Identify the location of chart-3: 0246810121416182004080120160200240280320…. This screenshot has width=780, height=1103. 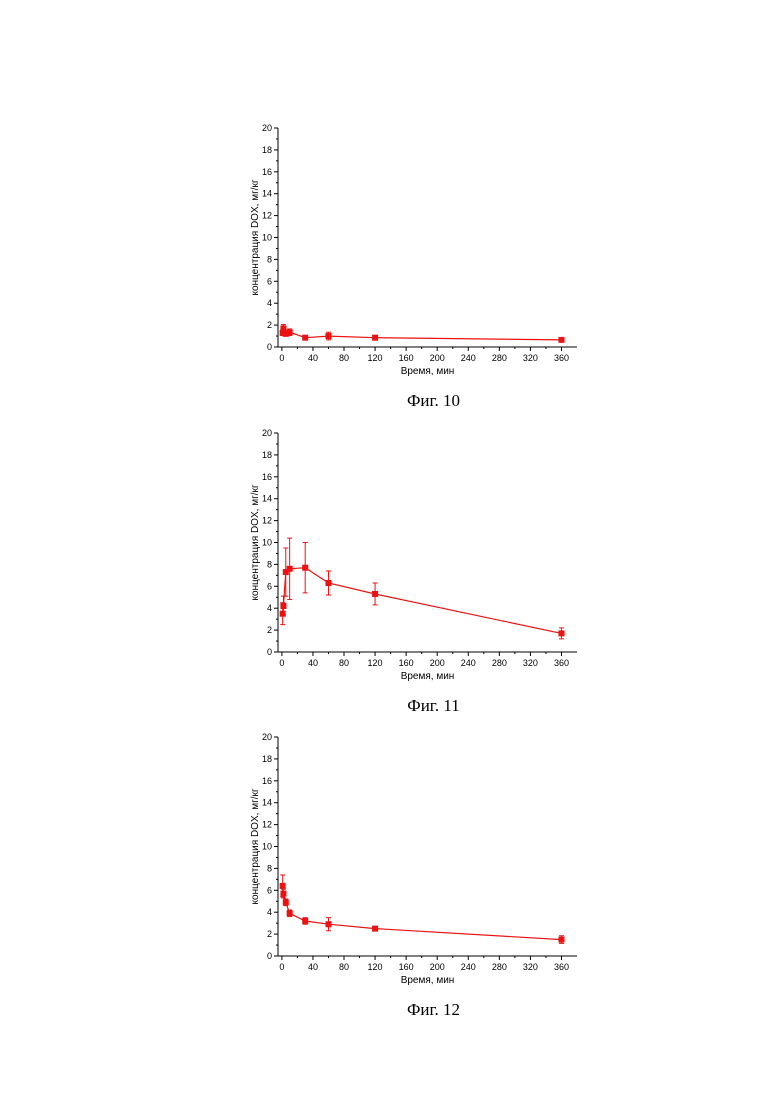
(413, 875).